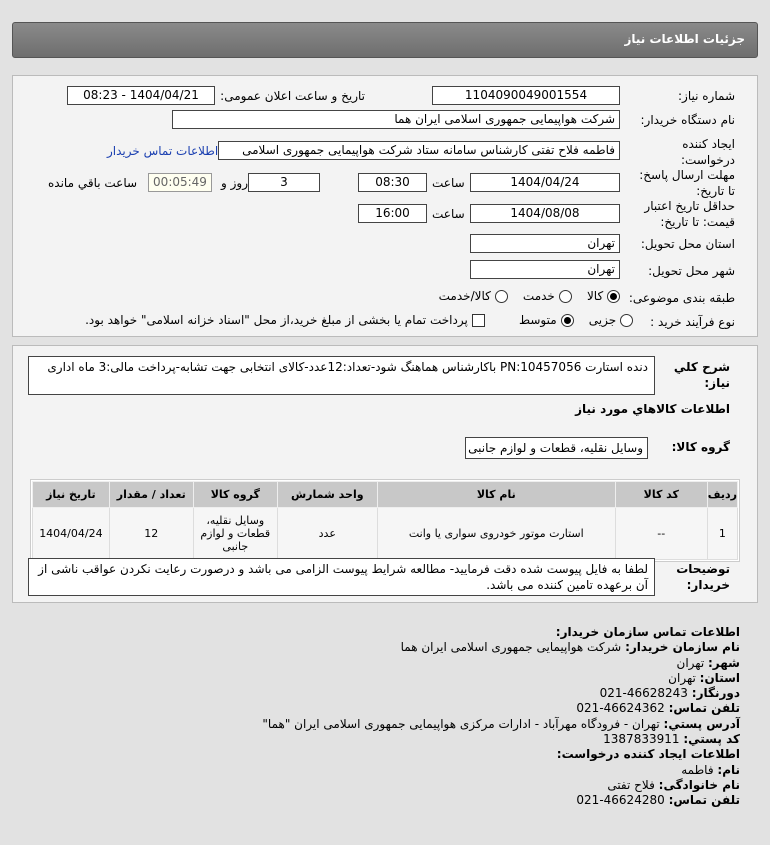 The image size is (770, 845). What do you see at coordinates (464, 296) in the screenshot?
I see `radio-goods-service-label: کالا/خدمت` at bounding box center [464, 296].